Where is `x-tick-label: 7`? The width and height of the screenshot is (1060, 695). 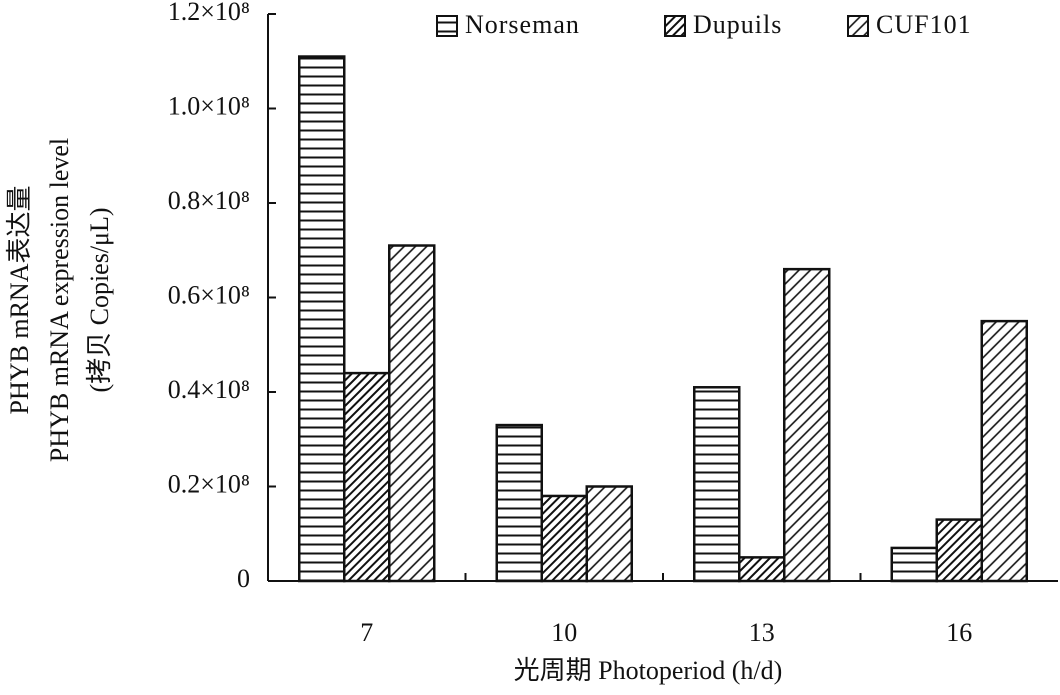
x-tick-label: 7 is located at coordinates (366, 632).